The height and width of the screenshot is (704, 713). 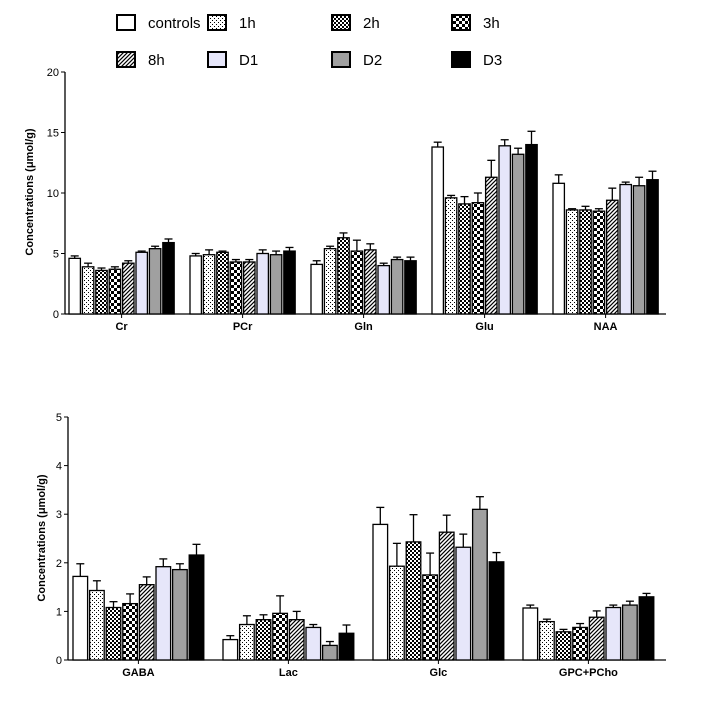 What do you see at coordinates (168, 278) in the screenshot?
I see `bar-D3-Cr` at bounding box center [168, 278].